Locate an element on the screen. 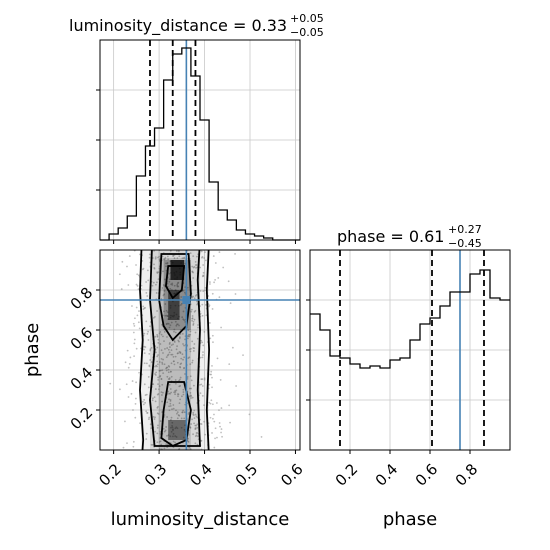  density-cell is located at coordinates (174, 305).